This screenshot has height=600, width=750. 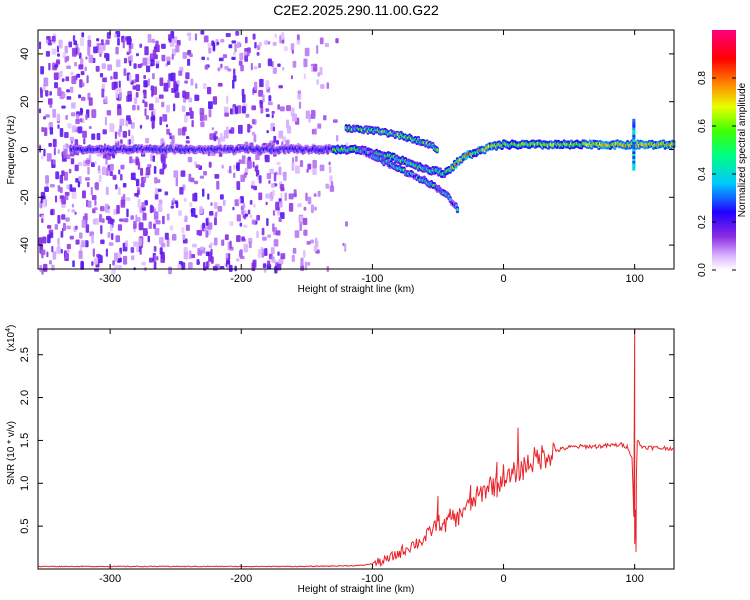 I want to click on spectrogram-y-tick-label: 40, so click(x=25, y=54).